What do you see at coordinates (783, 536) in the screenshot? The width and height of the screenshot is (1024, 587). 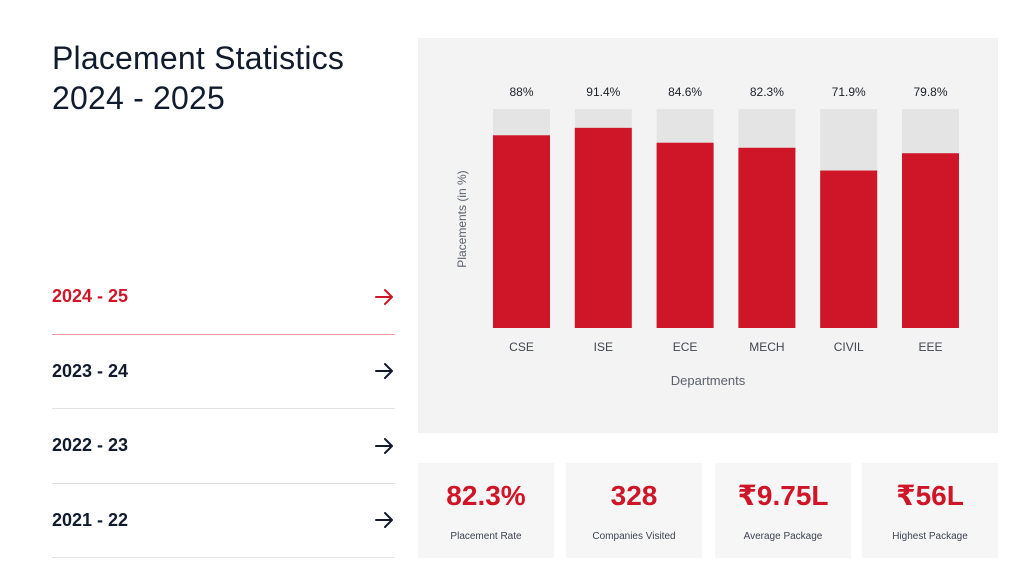 I see `stat-label: Average Package` at bounding box center [783, 536].